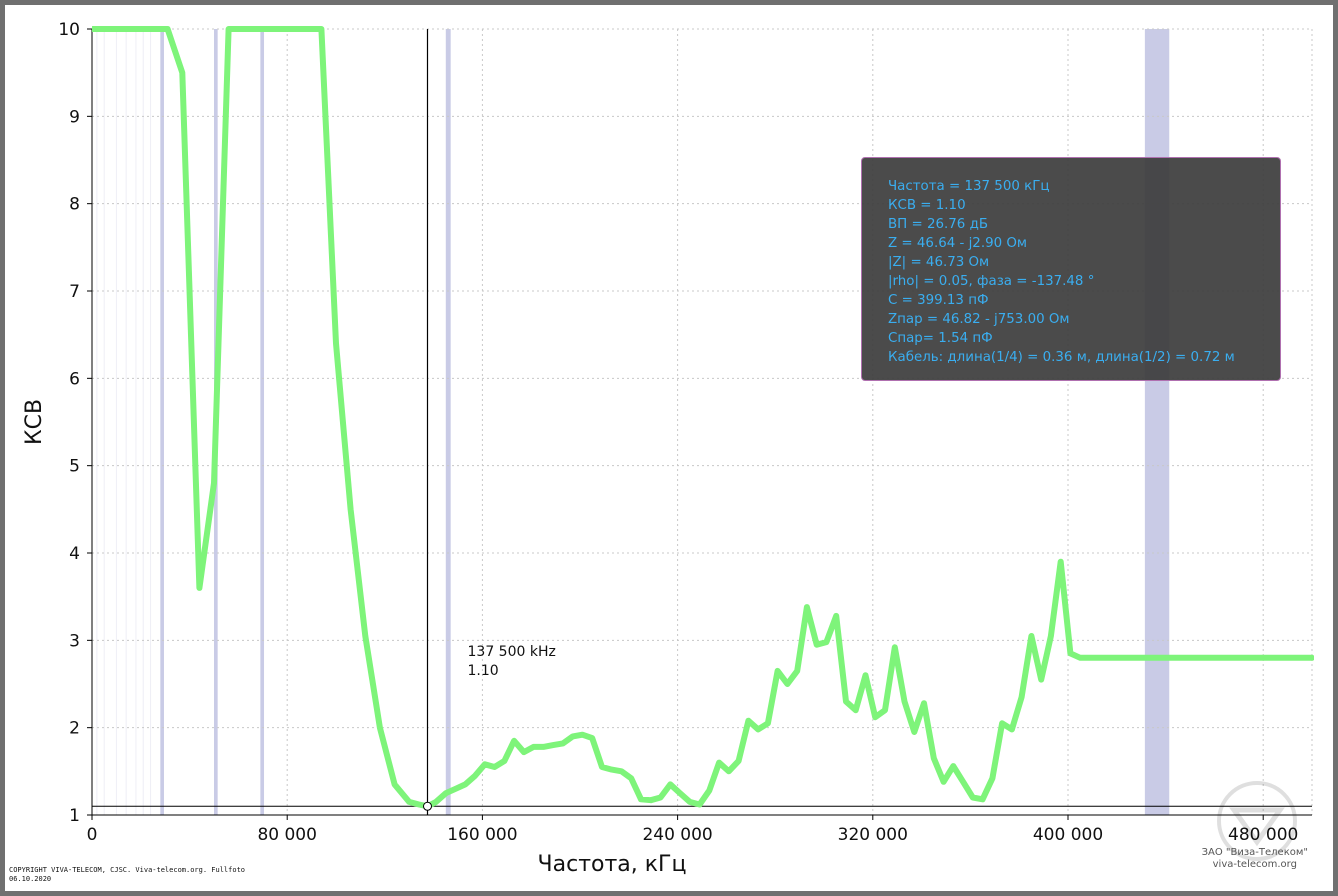 Image resolution: width=1338 pixels, height=896 pixels. Describe the element at coordinates (74, 467) in the screenshot. I see `y-tick-label-4: 5` at that location.